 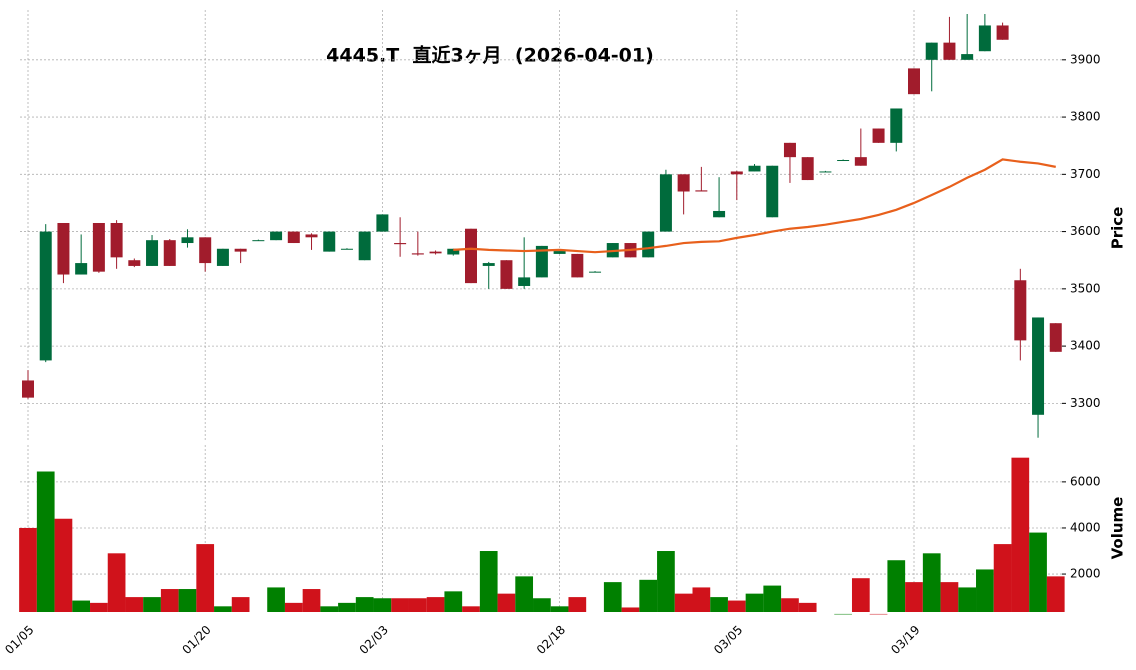 What do you see at coordinates (1085, 288) in the screenshot?
I see `y-tick-label: 3500` at bounding box center [1085, 288].